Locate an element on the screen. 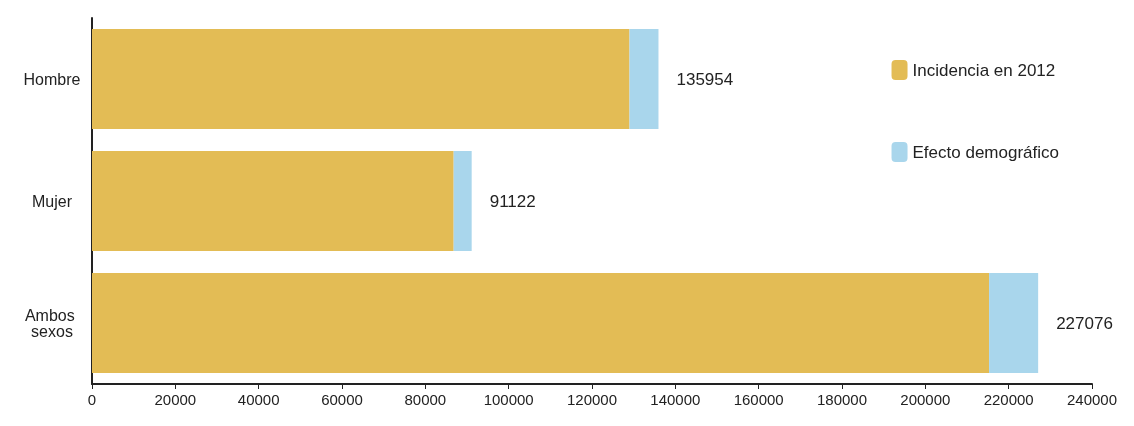 The width and height of the screenshot is (1134, 426). y-tick-label: Hombre is located at coordinates (52, 79).